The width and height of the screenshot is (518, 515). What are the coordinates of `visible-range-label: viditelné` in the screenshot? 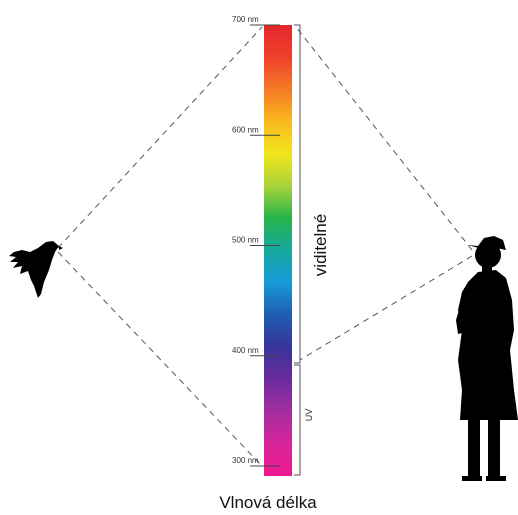 It's located at (320, 245).